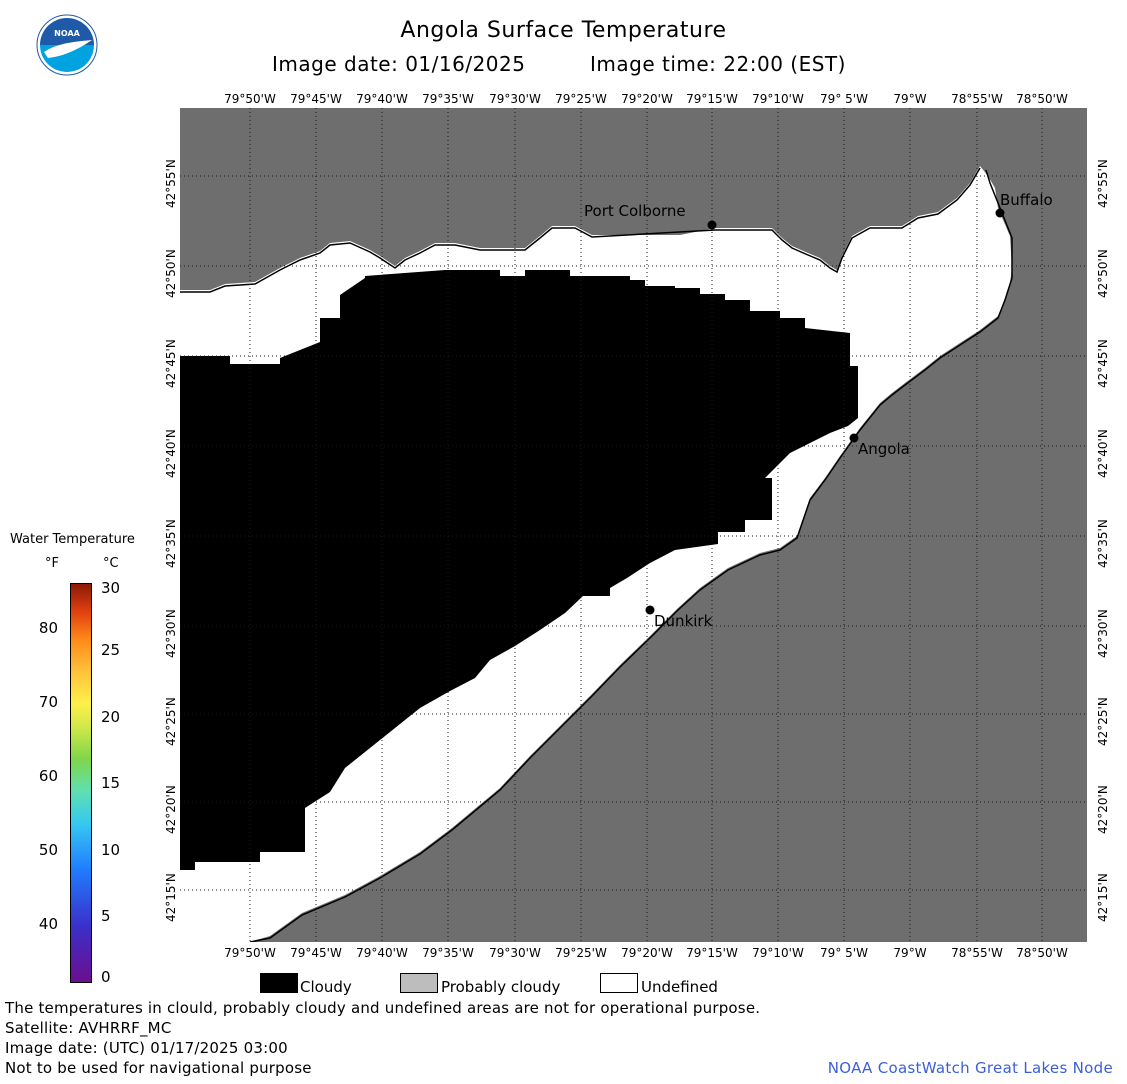 Image resolution: width=1127 pixels, height=1084 pixels. I want to click on probably-cloudy-label: Probably cloudy, so click(501, 987).